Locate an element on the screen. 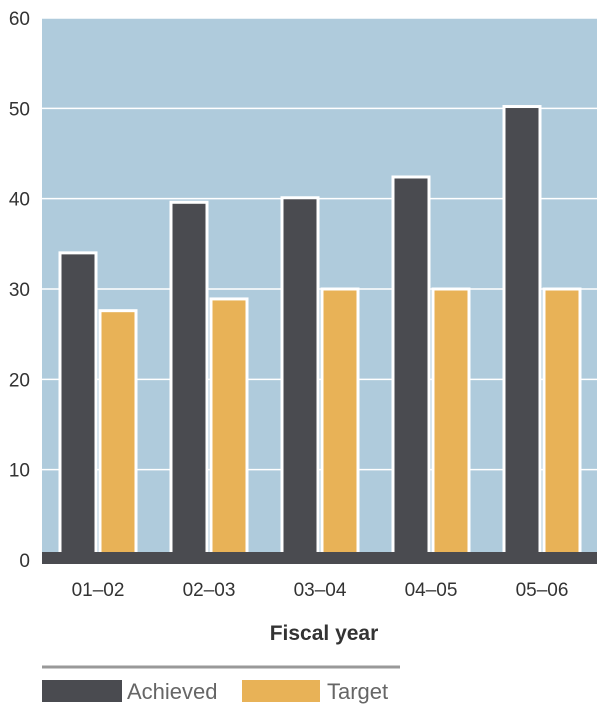  y-axis-ticks: 0 10 20 30 40 50 60 is located at coordinates (19, 290).